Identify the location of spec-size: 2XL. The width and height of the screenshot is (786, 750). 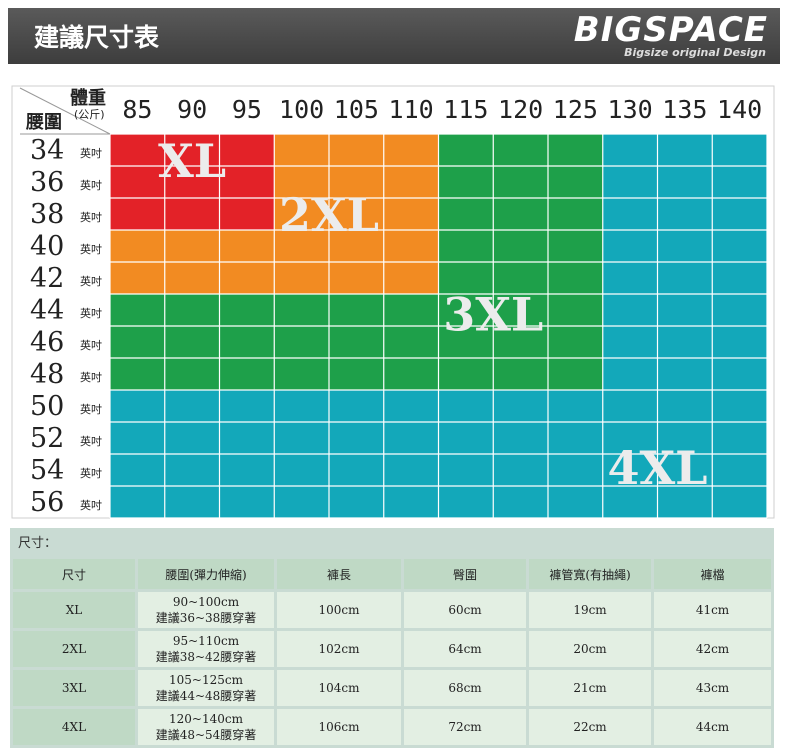
(74, 649).